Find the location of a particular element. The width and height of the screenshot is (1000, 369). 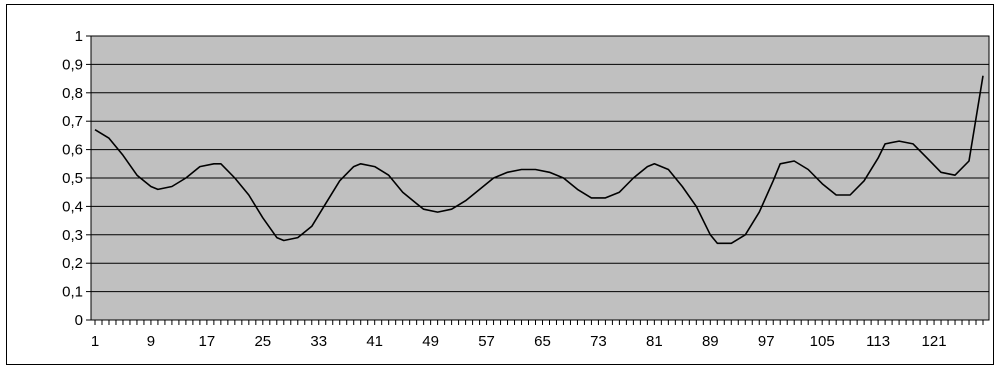

y-tick-label: 1 is located at coordinates (79, 36).